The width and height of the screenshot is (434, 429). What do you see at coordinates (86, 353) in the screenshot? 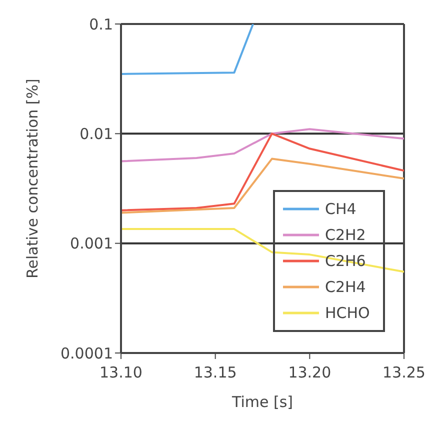
I see `y-tick-label: 0.0001` at bounding box center [86, 353].